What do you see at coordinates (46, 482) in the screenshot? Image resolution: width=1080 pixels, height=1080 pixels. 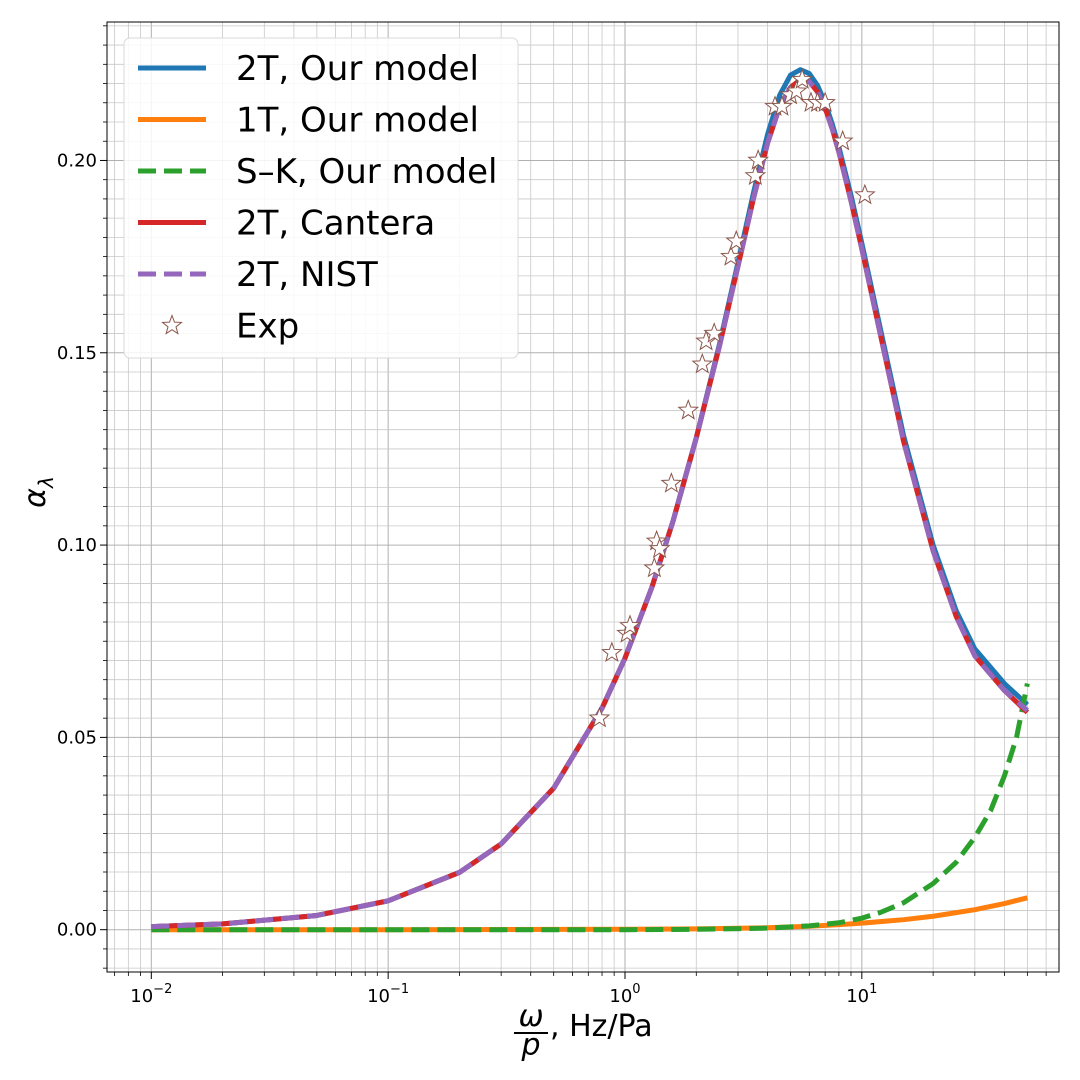 I see `y-axis-subscript: λ` at bounding box center [46, 482].